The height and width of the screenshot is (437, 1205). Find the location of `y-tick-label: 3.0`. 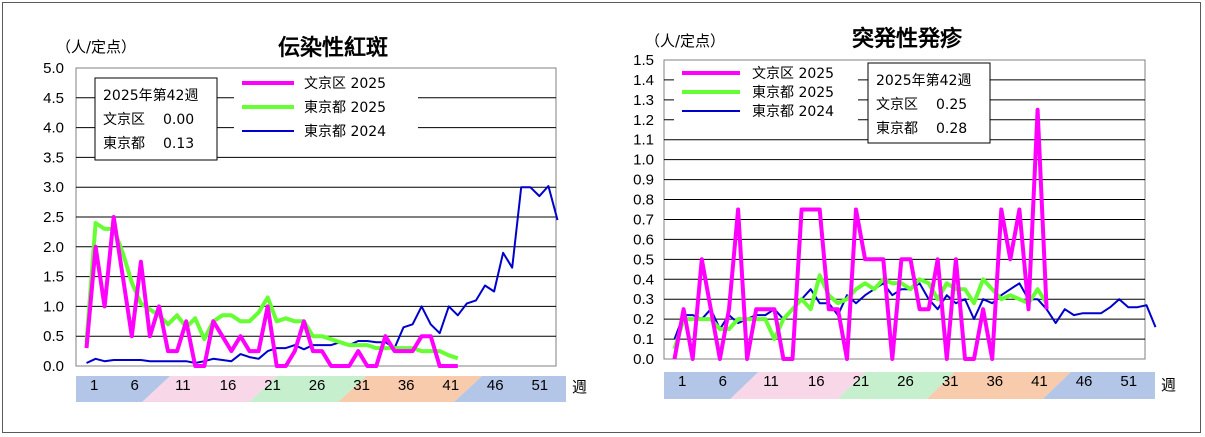

y-tick-label: 3.0 is located at coordinates (53, 187).